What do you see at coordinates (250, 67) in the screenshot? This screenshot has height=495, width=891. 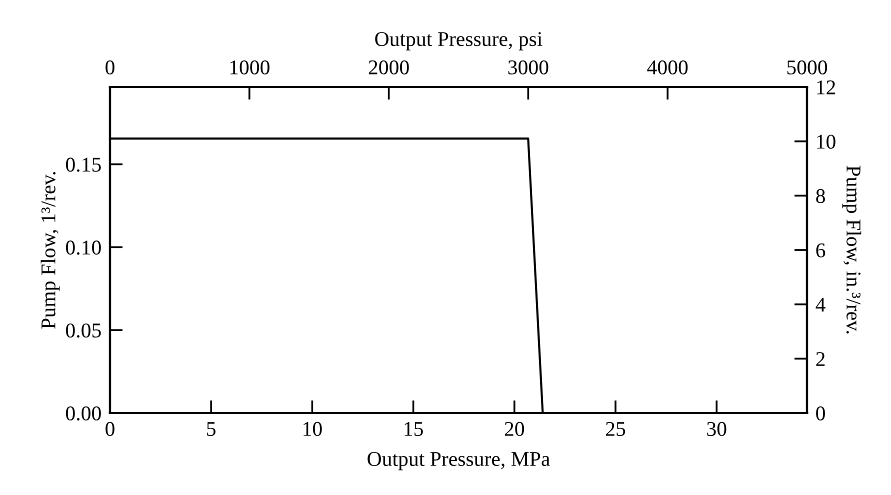 I see `x2-tick-label: 1000` at bounding box center [250, 67].